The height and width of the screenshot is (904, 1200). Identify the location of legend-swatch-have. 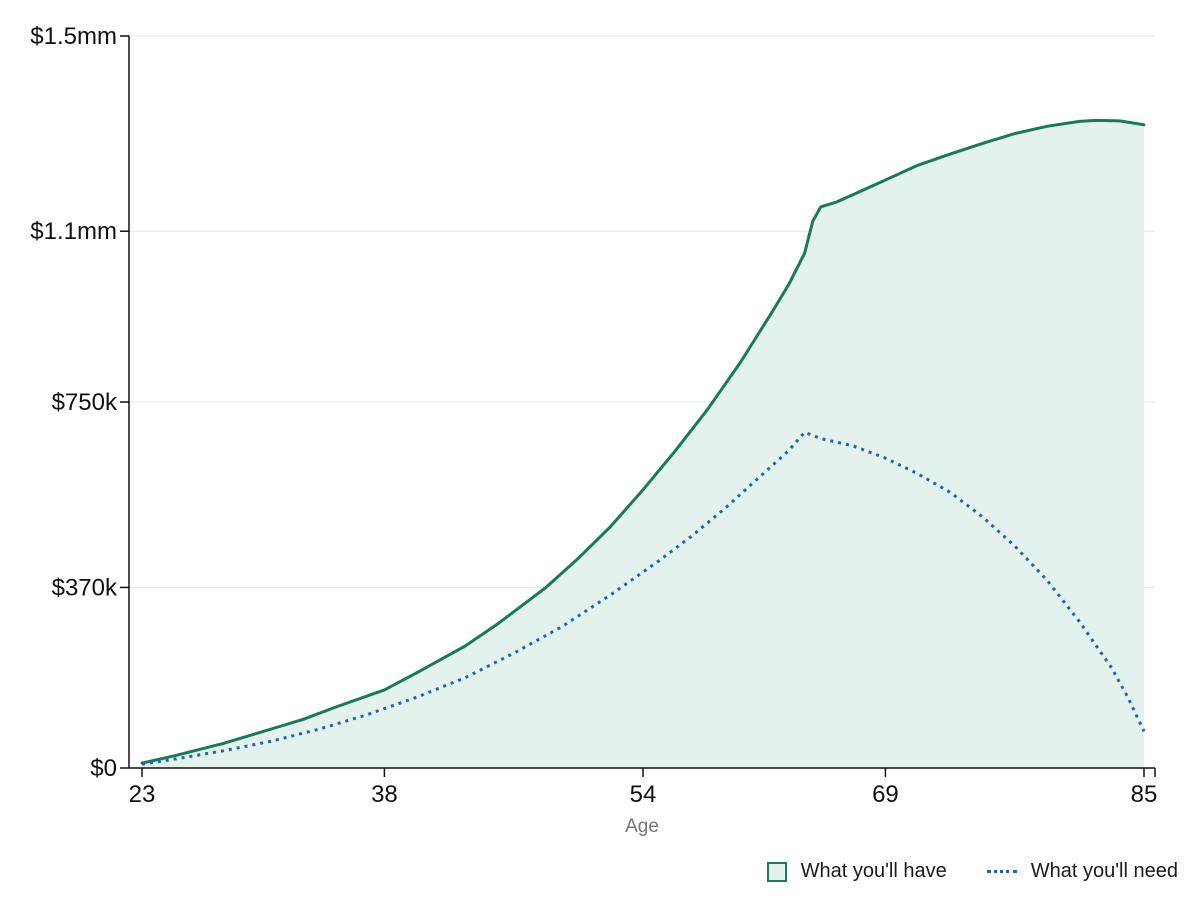
(776, 871).